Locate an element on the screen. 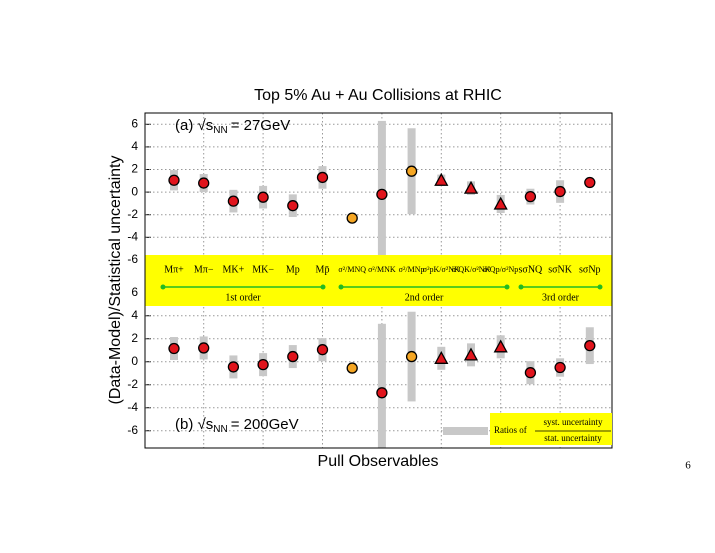 This screenshot has height=553, width=715. x-tick-label: Mp̄ is located at coordinates (323, 269).